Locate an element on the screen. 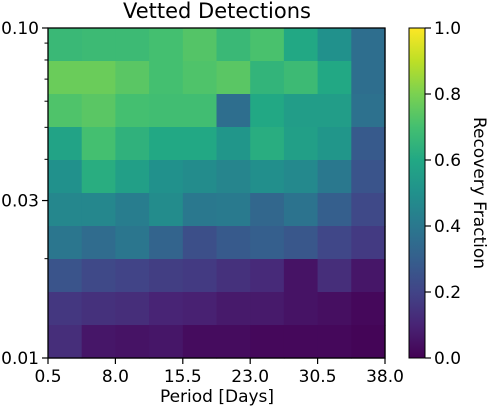 This screenshot has height=409, width=489. chart-title: Vetted Detections is located at coordinates (217, 11).